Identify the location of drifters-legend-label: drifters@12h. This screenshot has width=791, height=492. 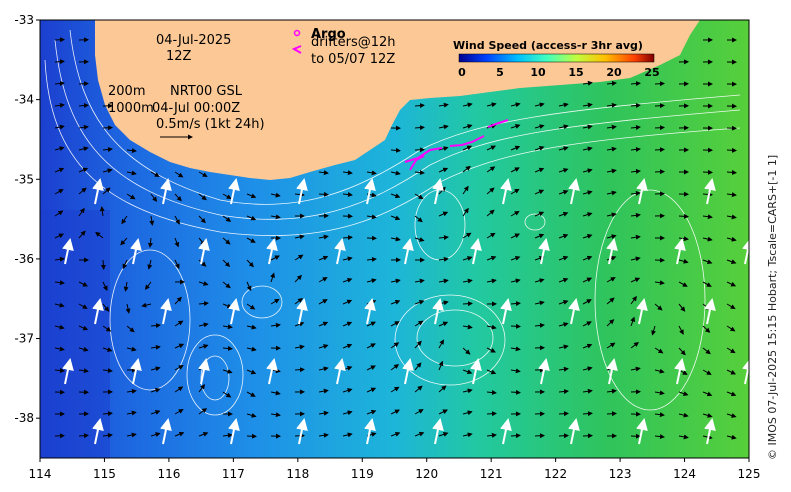
(353, 42).